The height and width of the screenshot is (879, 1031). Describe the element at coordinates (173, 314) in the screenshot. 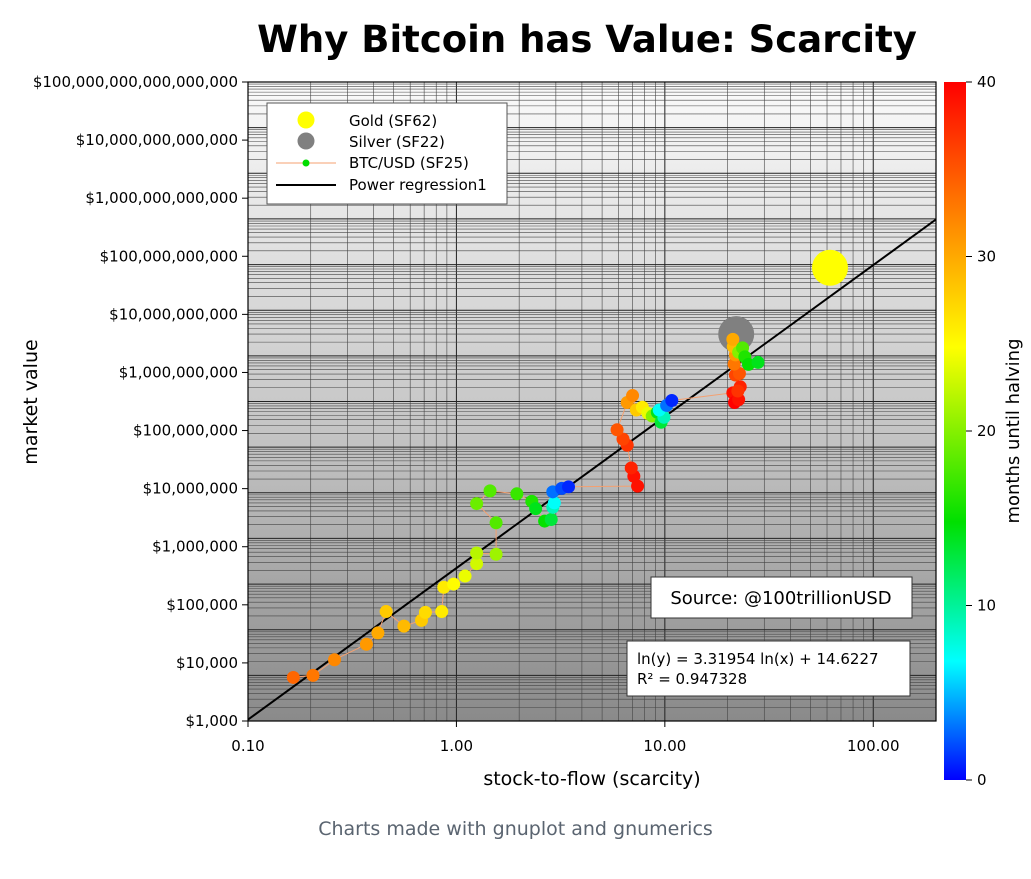

I see `y-tick-label: $10,000,000,000` at that location.